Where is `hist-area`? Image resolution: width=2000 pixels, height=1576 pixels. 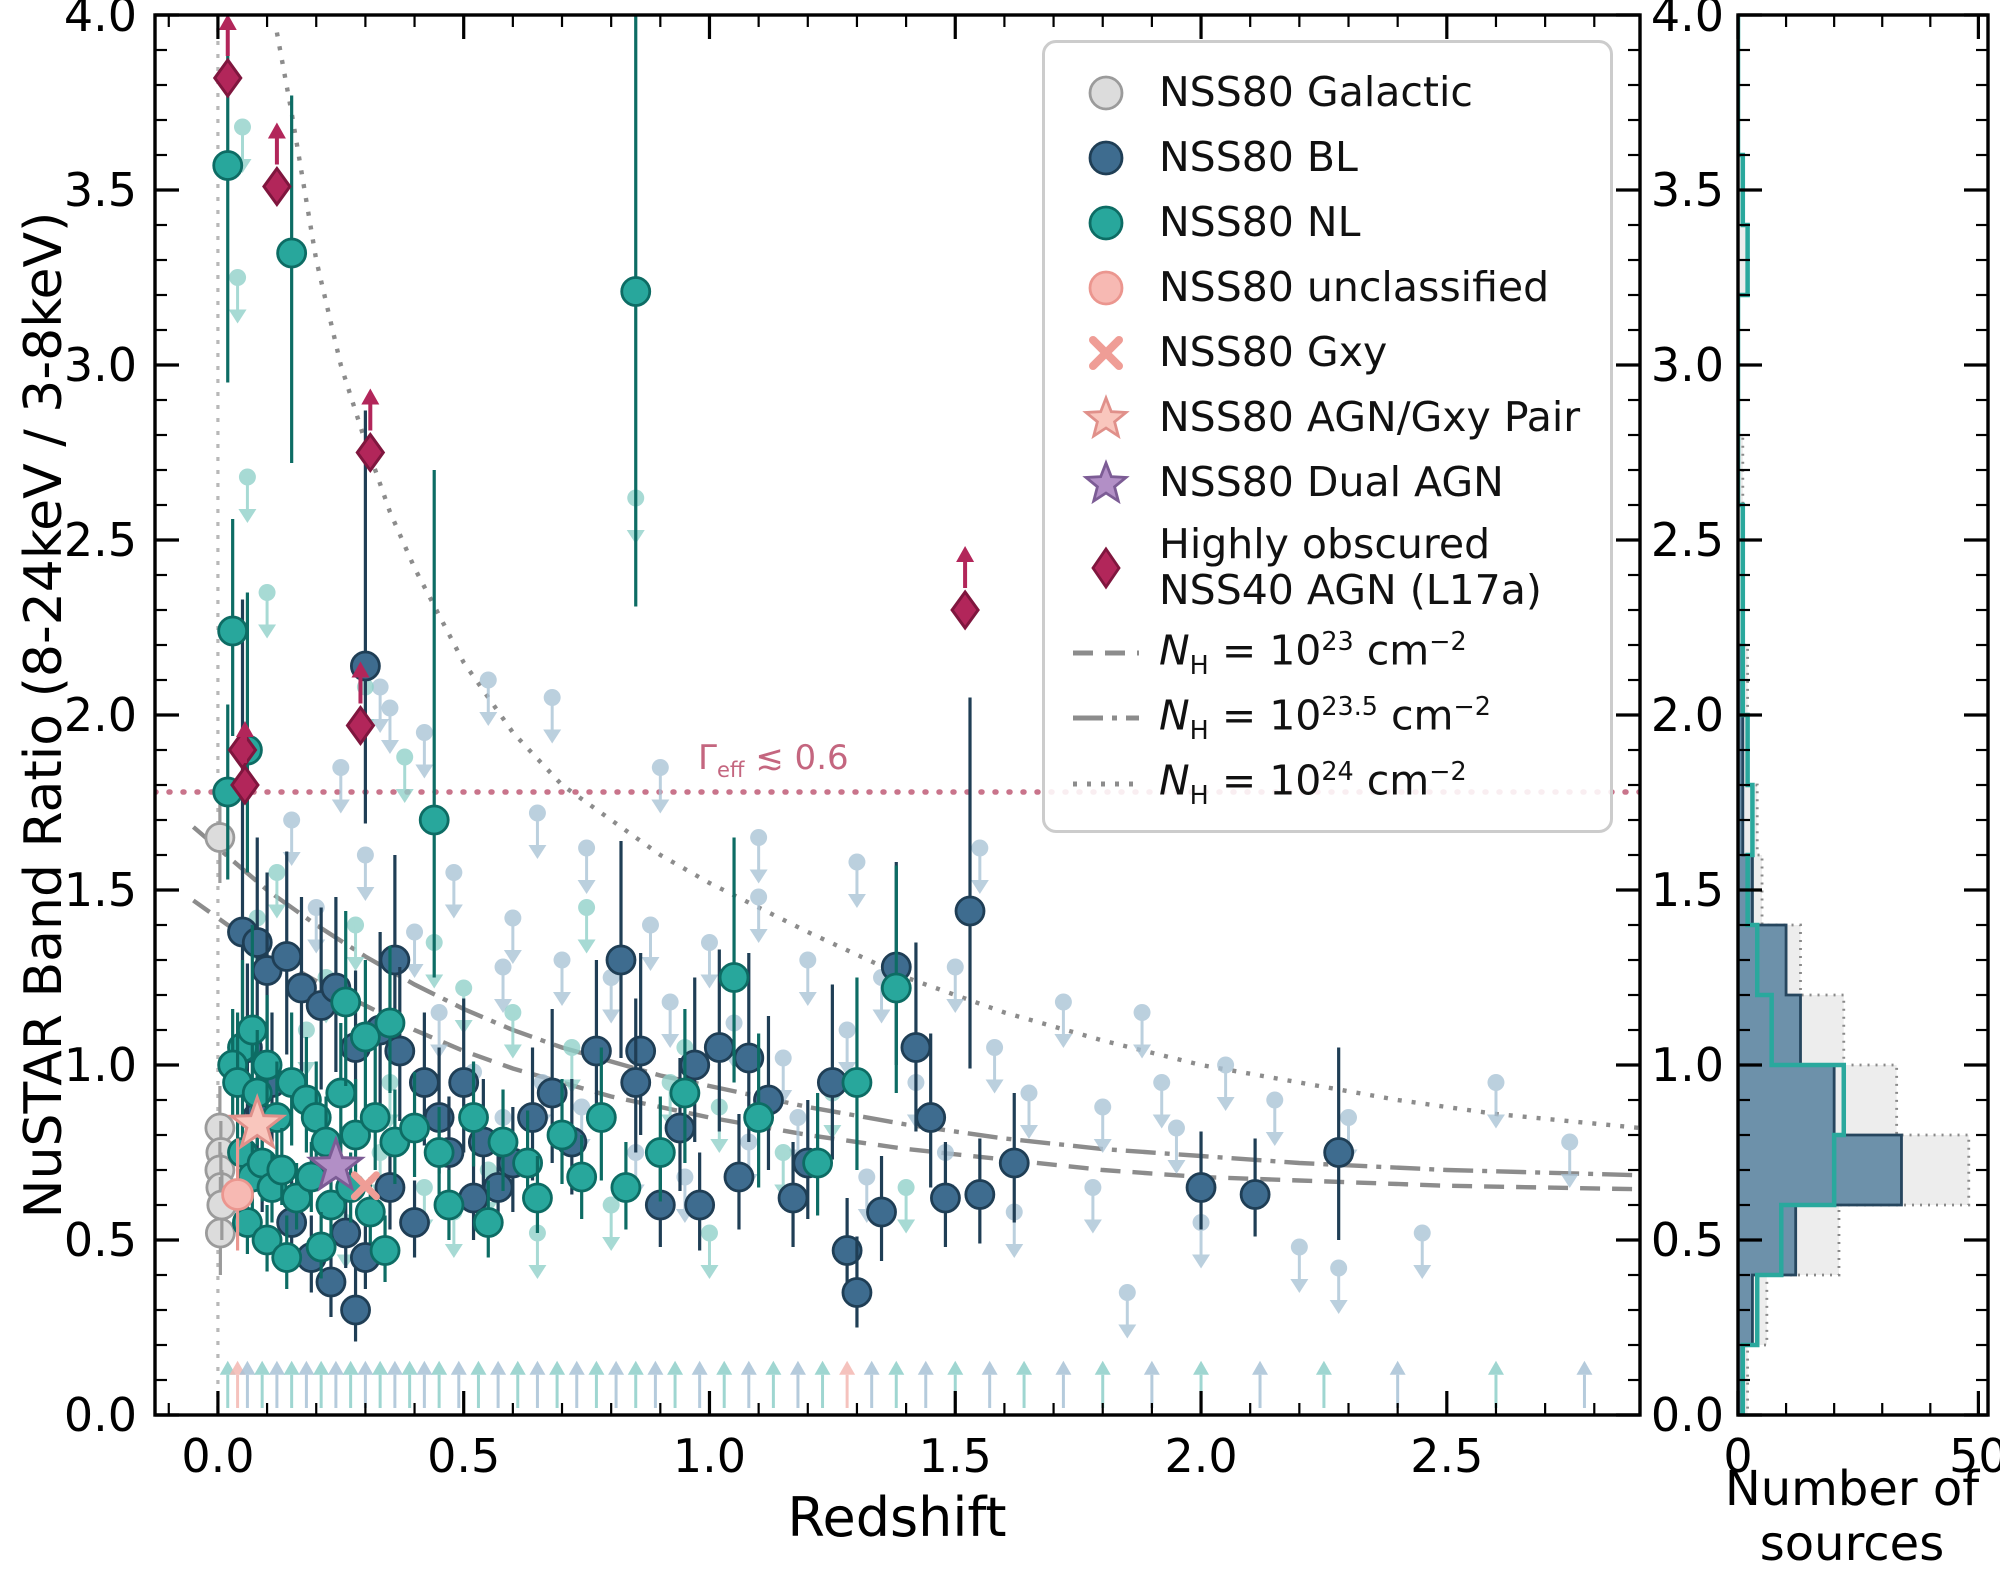
hist-area is located at coordinates (1854, 715).